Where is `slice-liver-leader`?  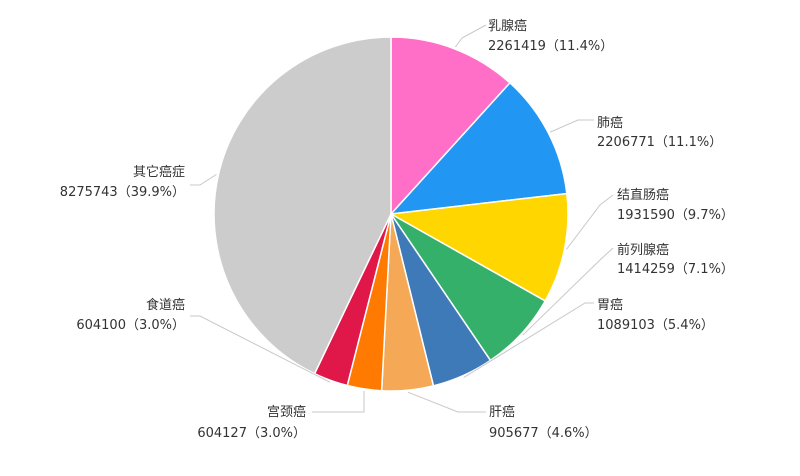 slice-liver-leader is located at coordinates (446, 402).